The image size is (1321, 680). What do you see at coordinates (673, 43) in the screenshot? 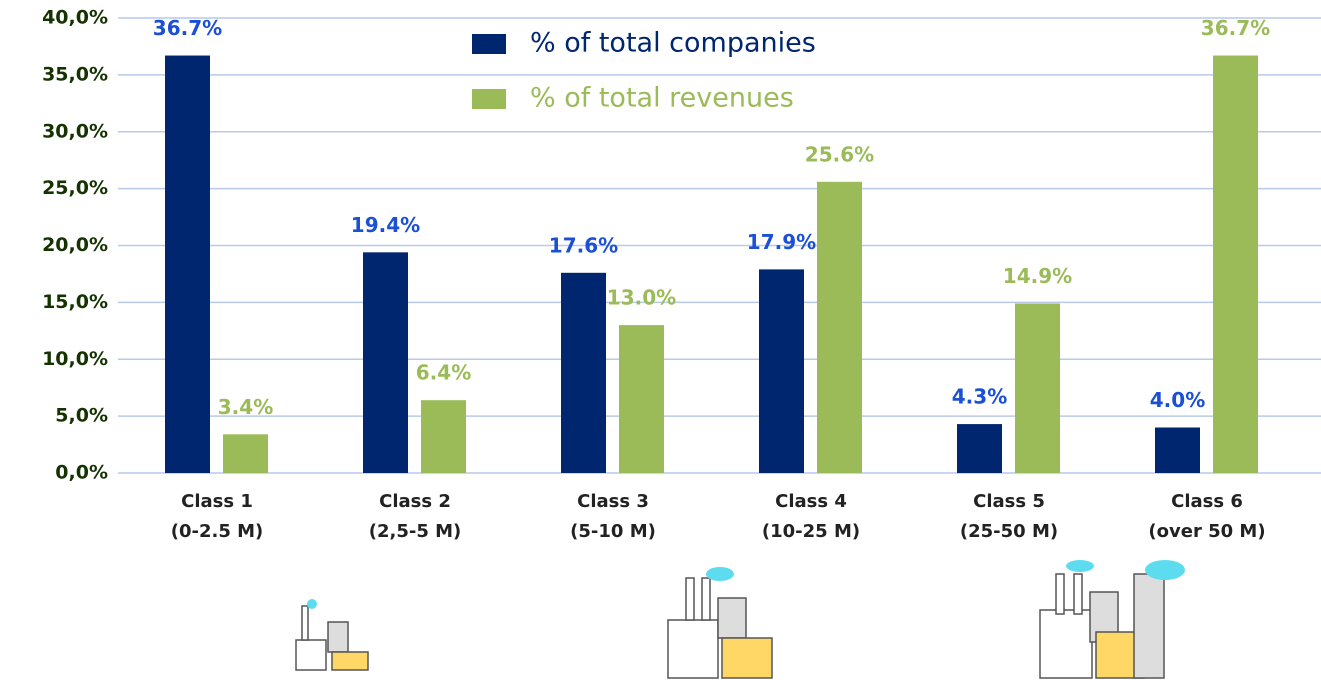
I see `legend-label: % of total companies` at bounding box center [673, 43].